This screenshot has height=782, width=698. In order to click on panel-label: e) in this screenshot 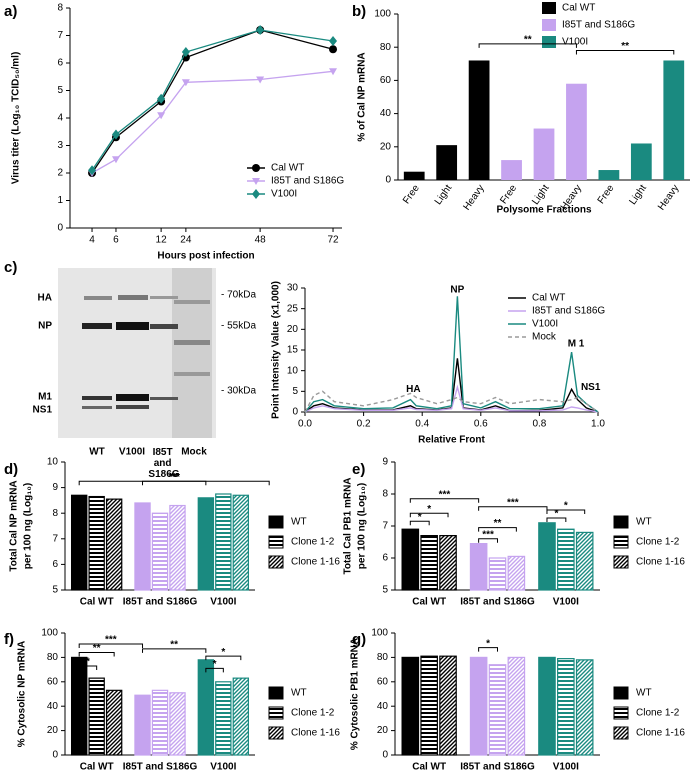, I will do `click(358, 469)`.